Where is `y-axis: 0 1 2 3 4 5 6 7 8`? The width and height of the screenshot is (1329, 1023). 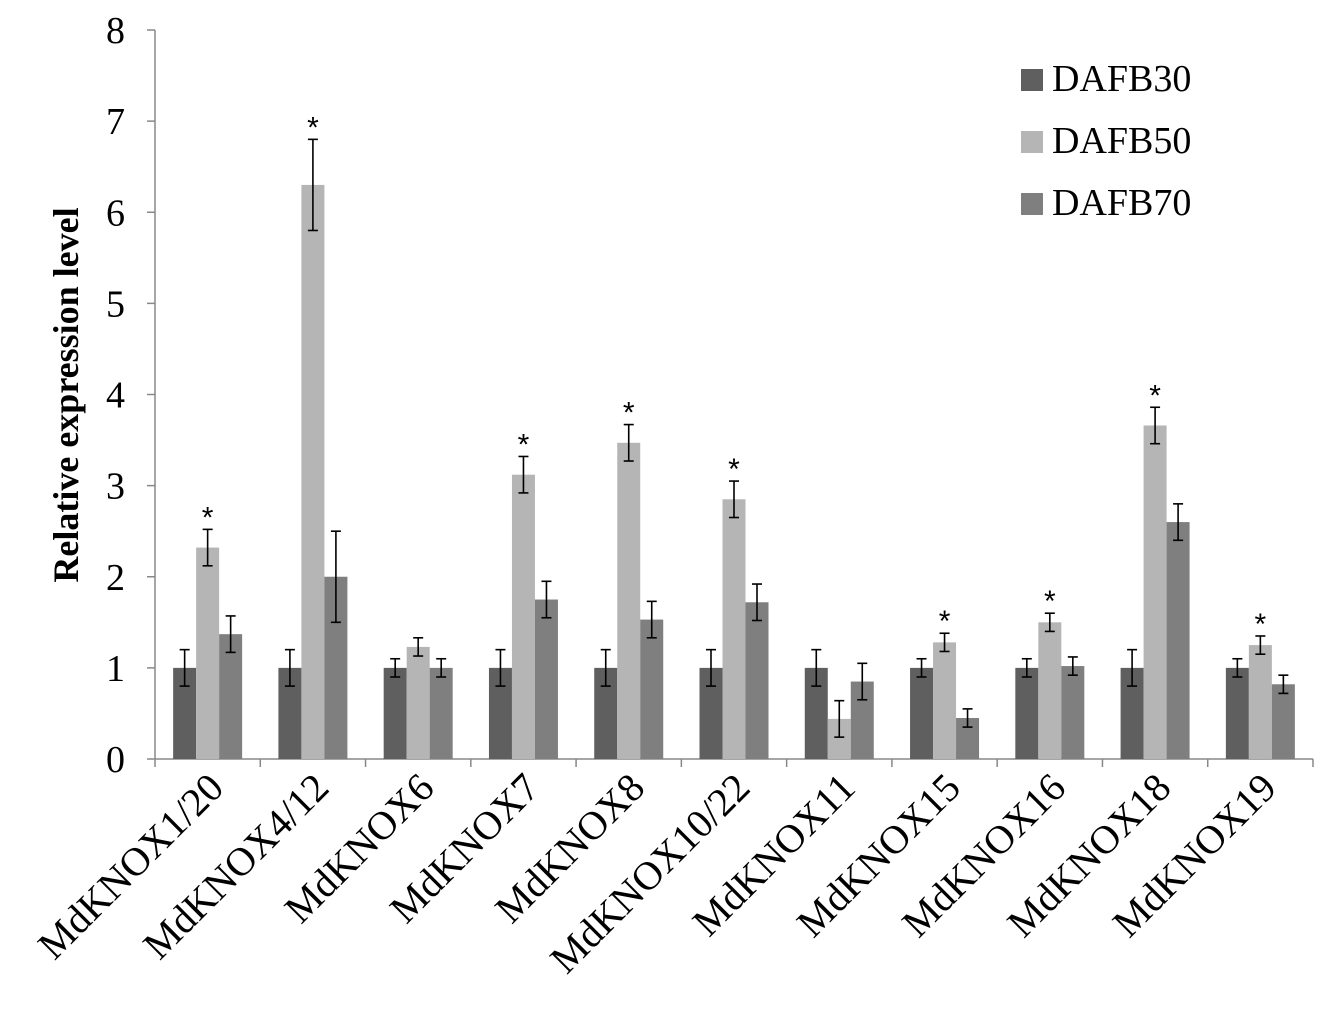
y-axis: 0 1 2 3 4 5 6 7 8 is located at coordinates (131, 395).